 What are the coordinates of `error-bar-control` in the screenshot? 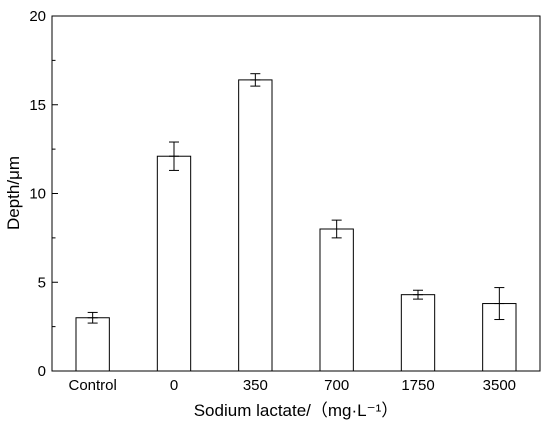 It's located at (92, 317).